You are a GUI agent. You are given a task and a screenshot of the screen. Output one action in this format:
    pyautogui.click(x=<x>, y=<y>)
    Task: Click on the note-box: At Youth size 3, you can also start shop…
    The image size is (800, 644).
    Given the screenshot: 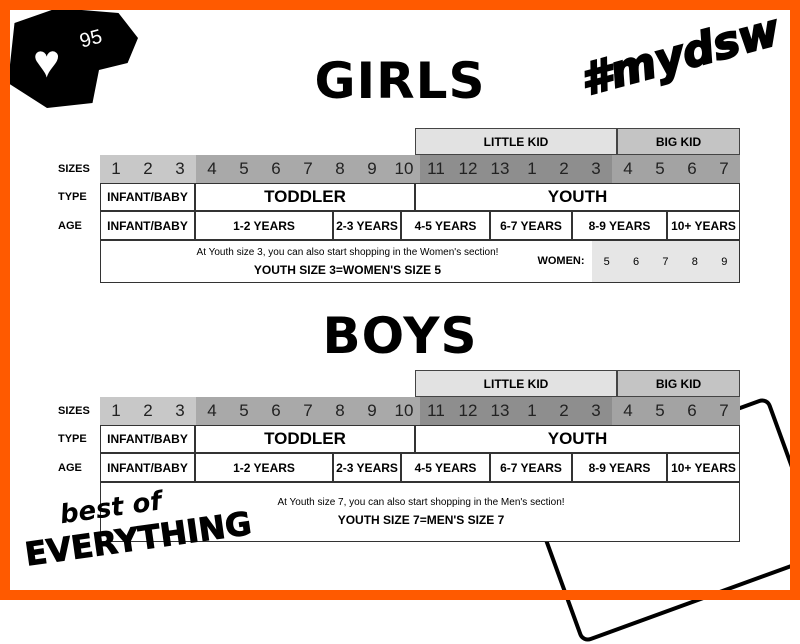 What is the action you would take?
    pyautogui.click(x=420, y=261)
    